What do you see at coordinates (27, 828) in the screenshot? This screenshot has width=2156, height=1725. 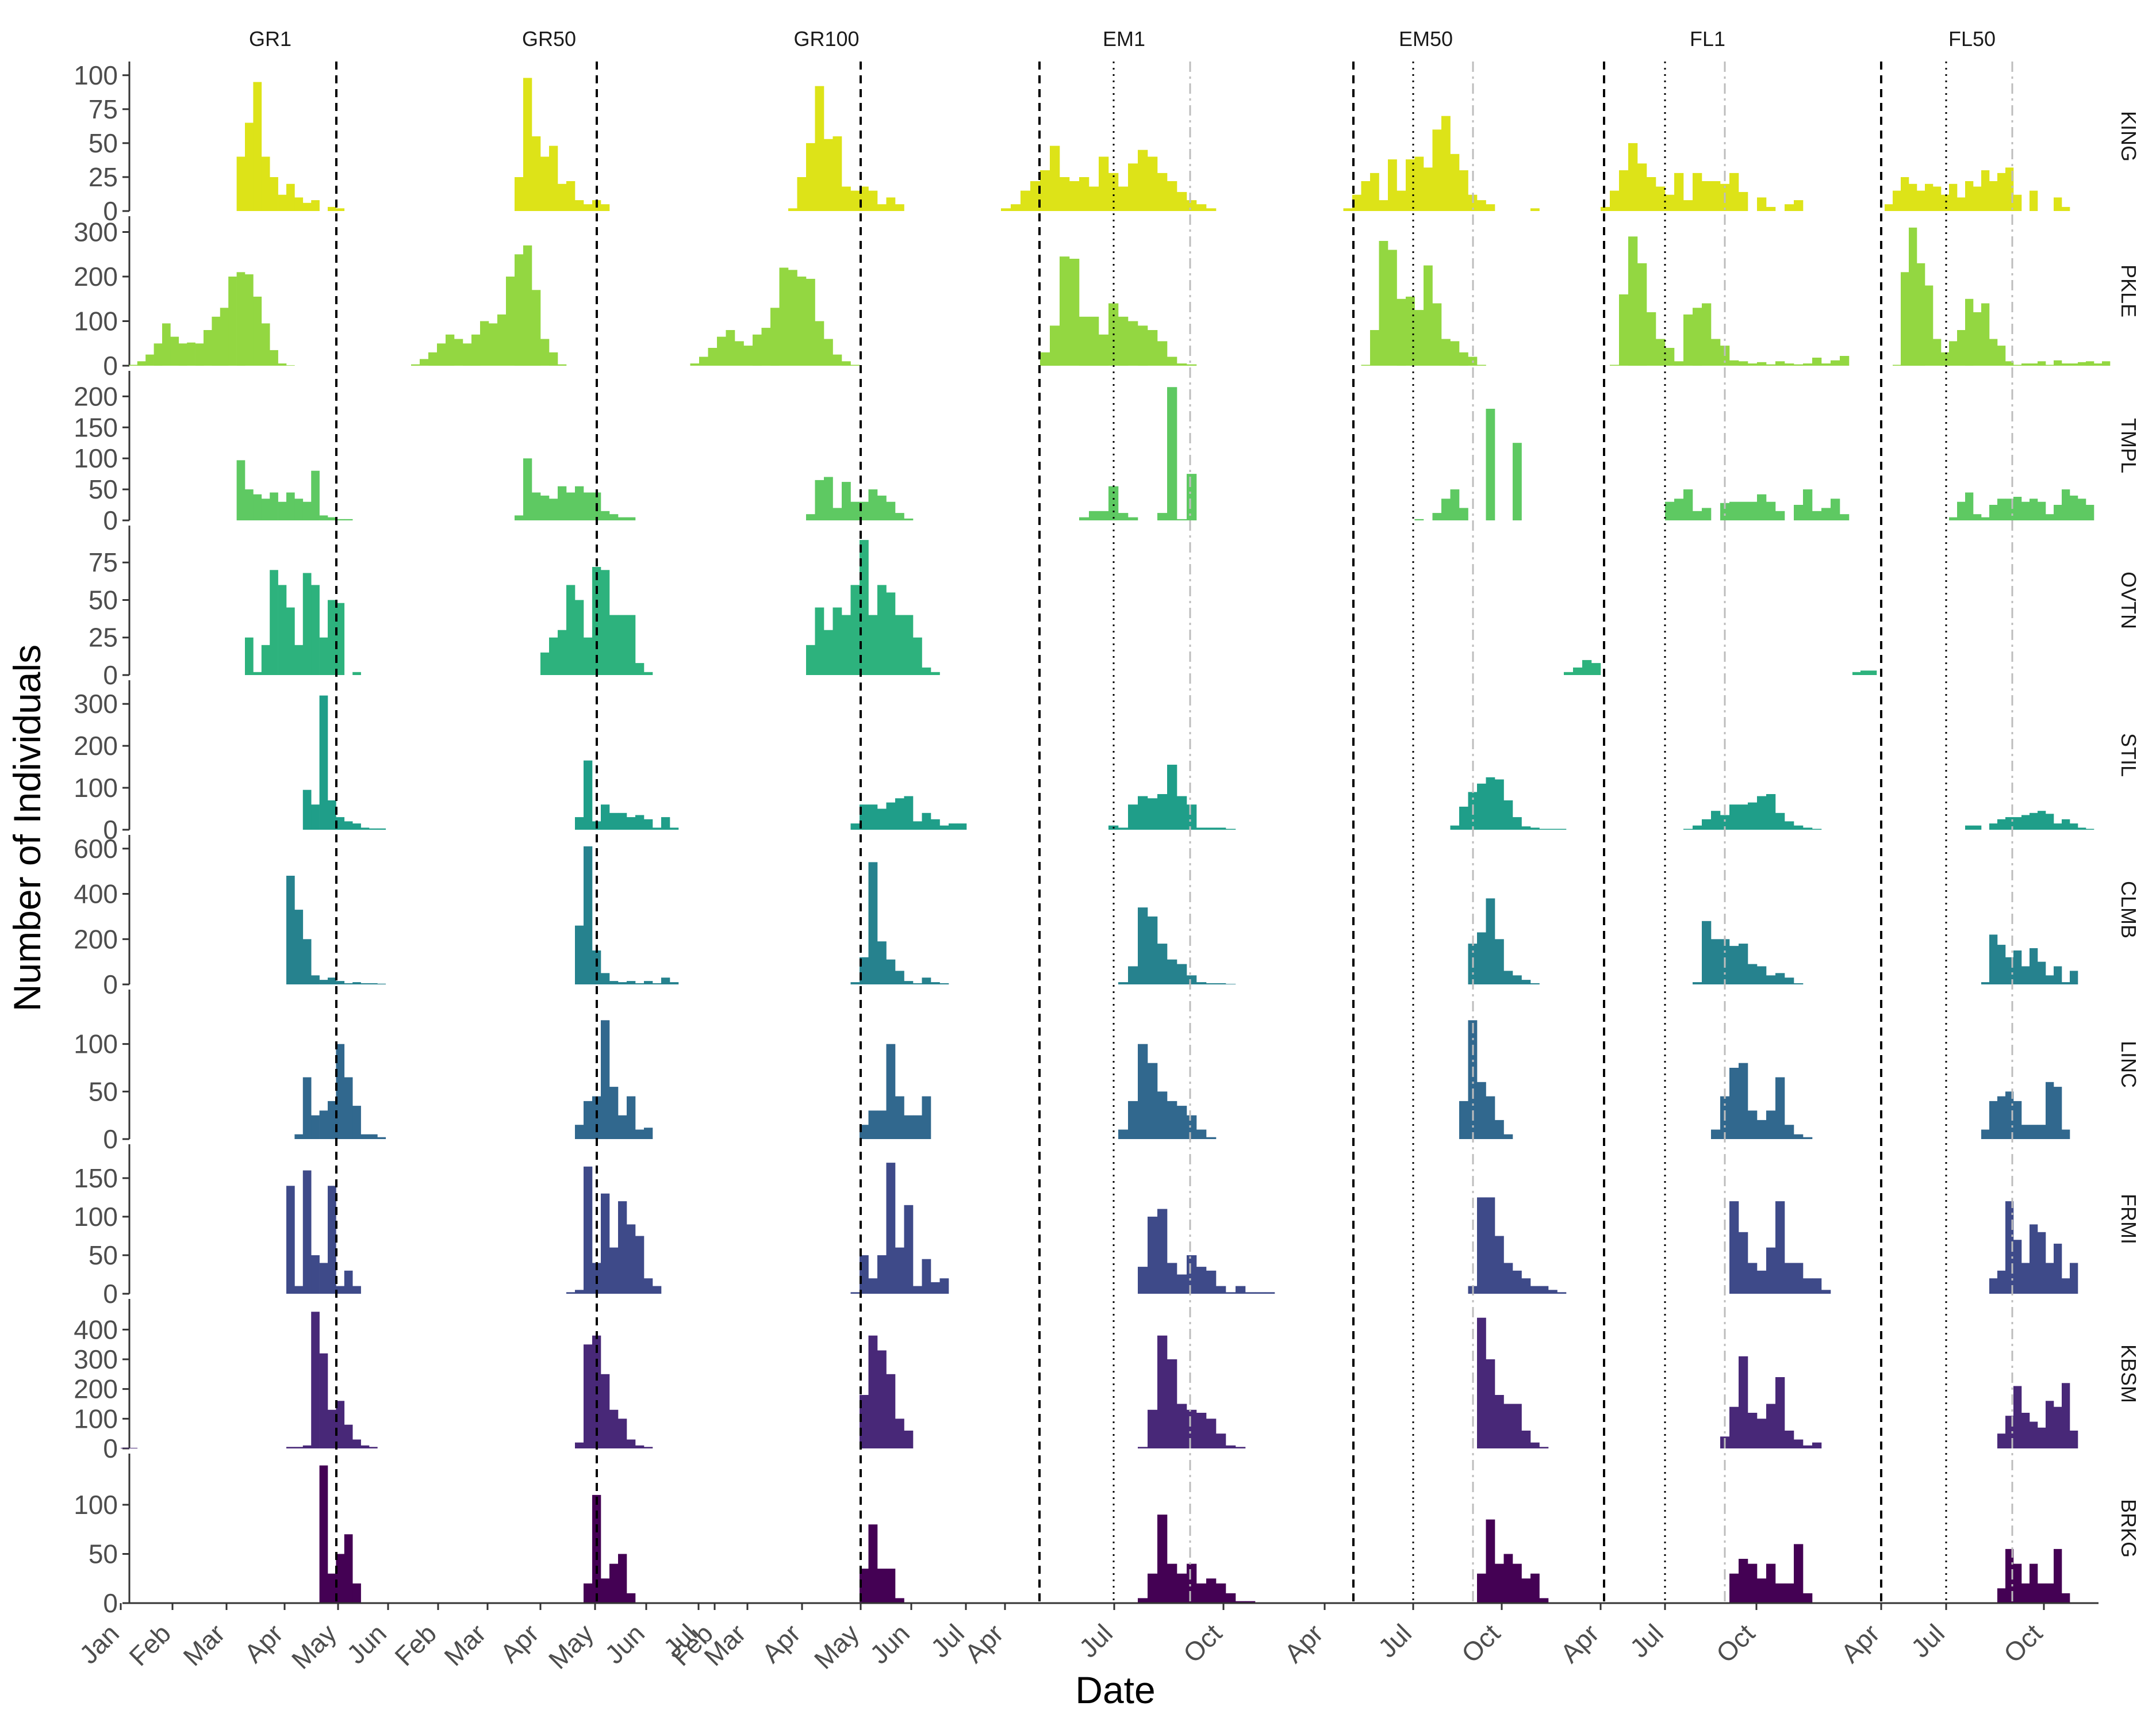 I see `y-axis-title: Number of Individuals` at bounding box center [27, 828].